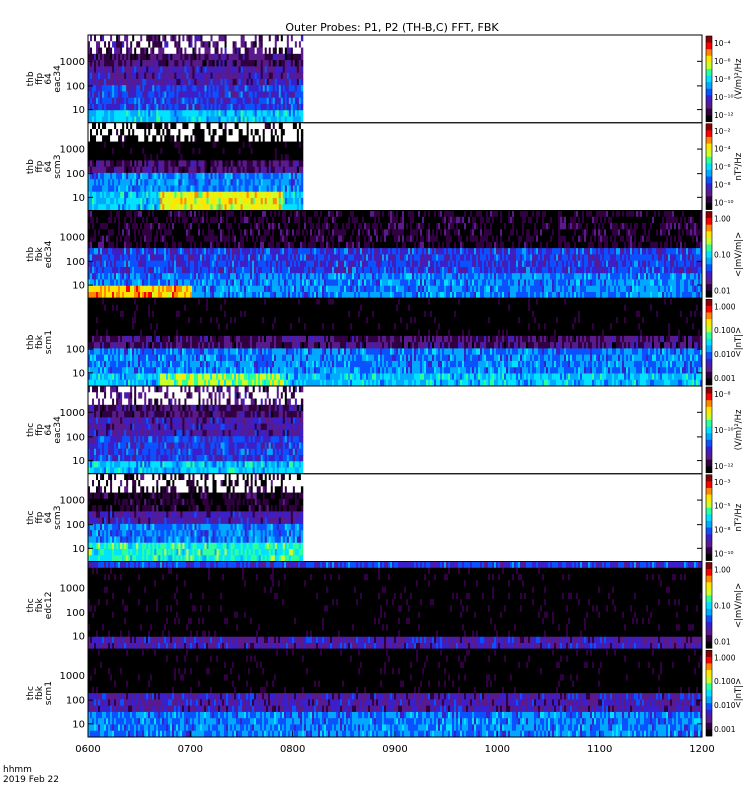  I want to click on spectrogram-thb-ffp-scm3, so click(196, 166).